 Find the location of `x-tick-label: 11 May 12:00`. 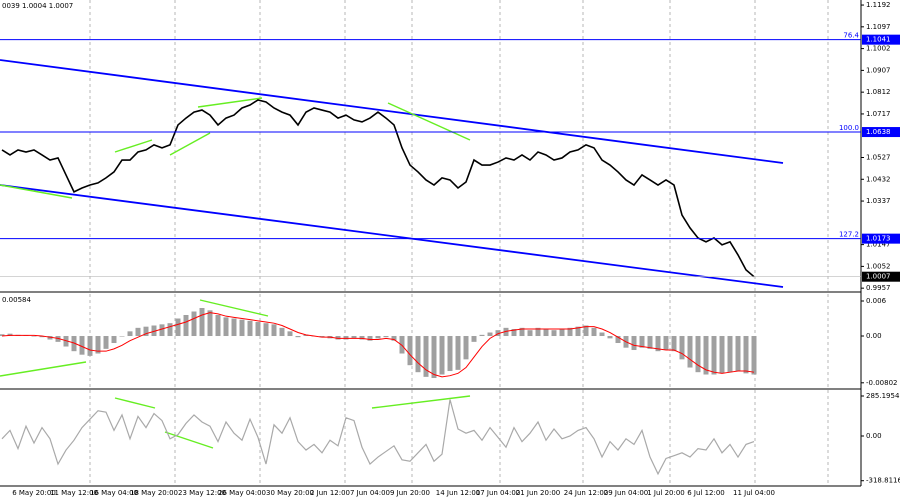

x-tick-label: 11 May 12:00 is located at coordinates (74, 493).